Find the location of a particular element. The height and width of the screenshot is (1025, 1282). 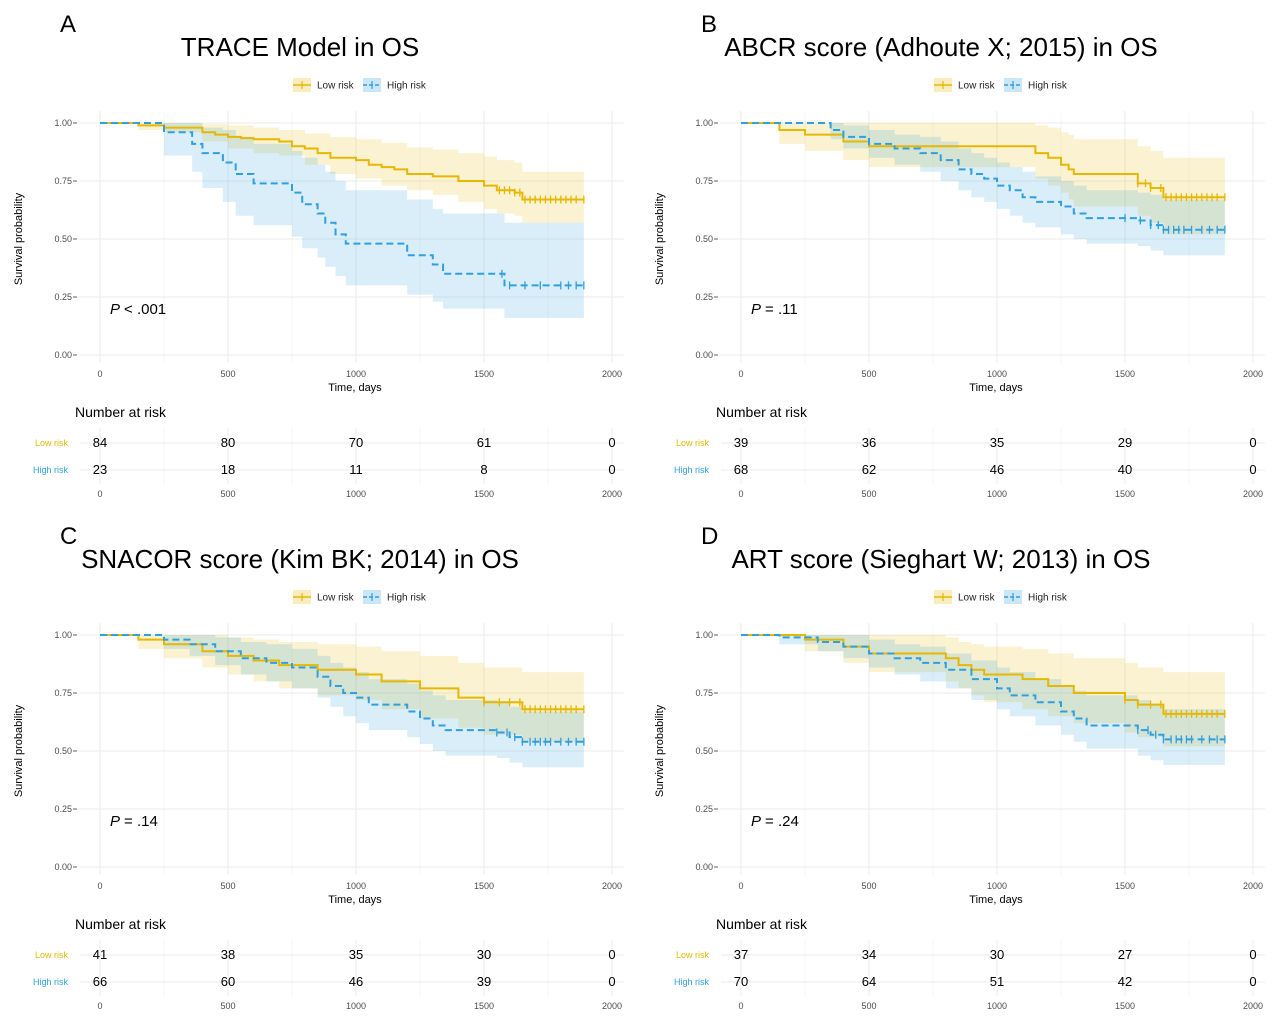

panel-title: ABCR score (Adhoute X; 2015) in OS is located at coordinates (941, 47).